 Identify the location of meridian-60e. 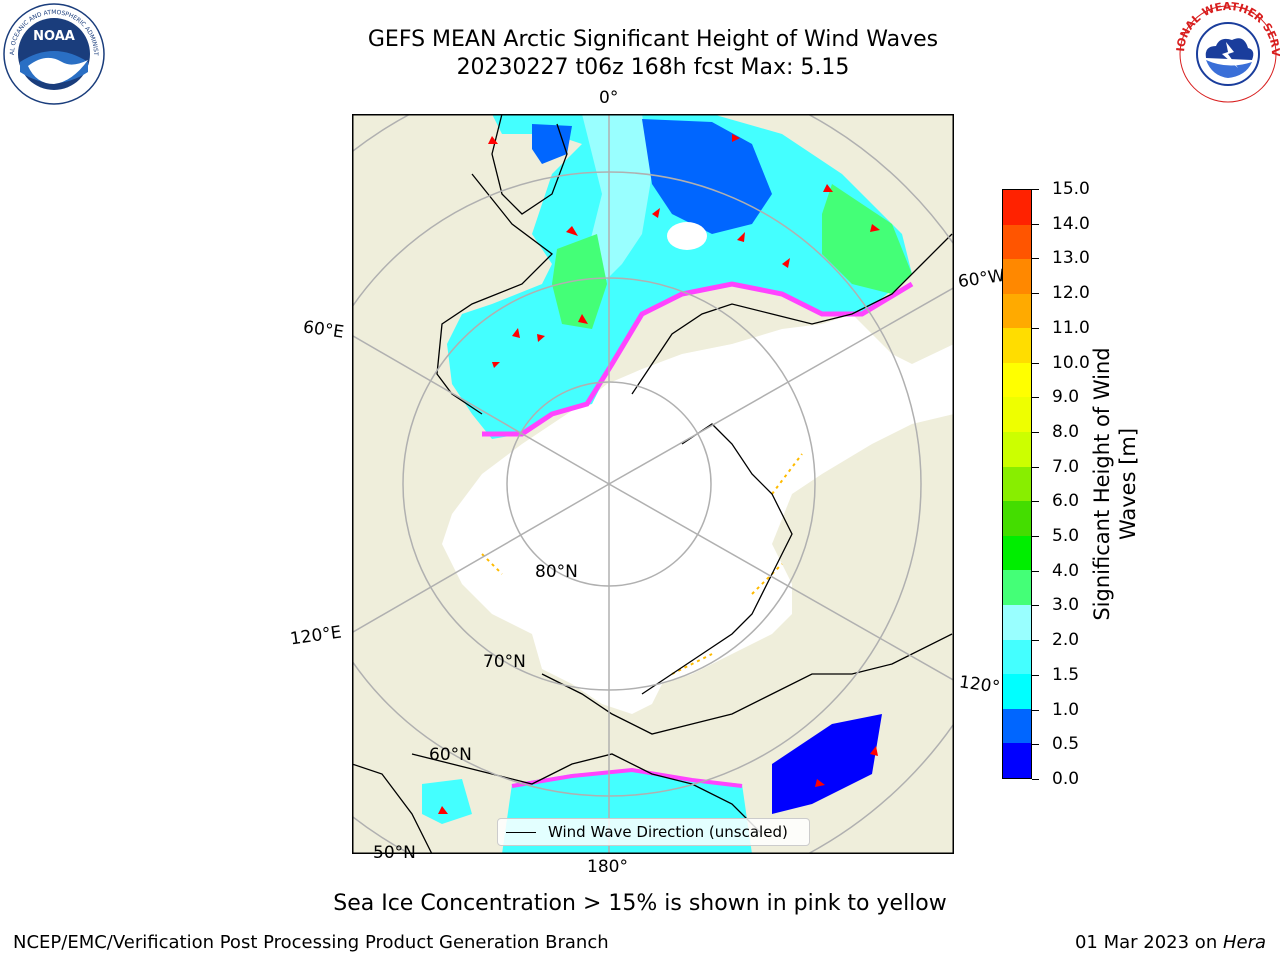
(481, 409).